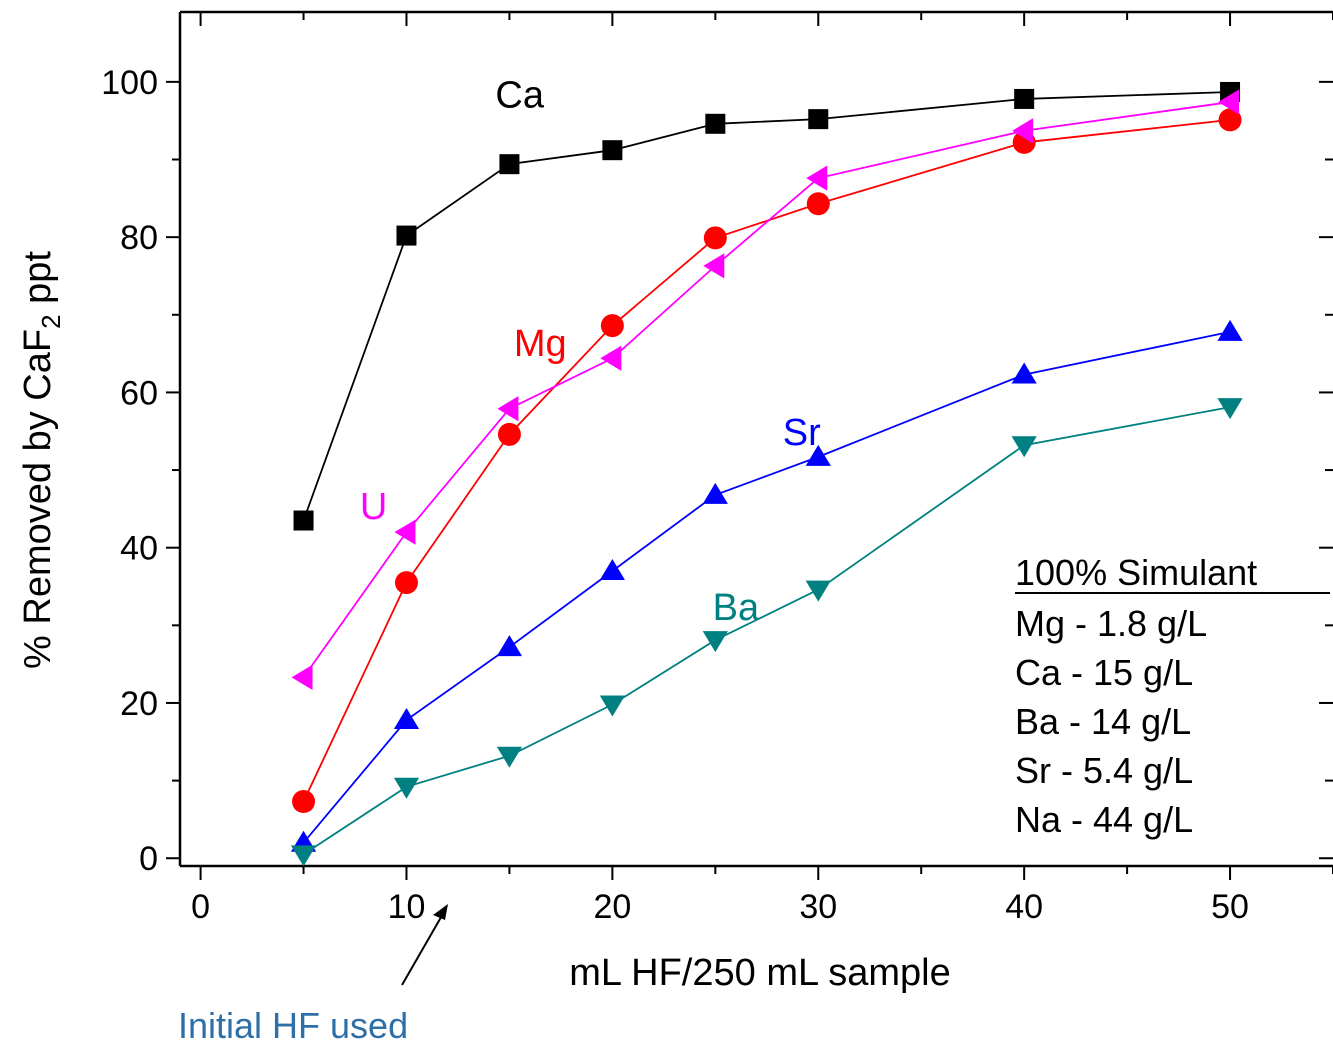 This screenshot has height=1045, width=1333. What do you see at coordinates (200, 907) in the screenshot?
I see `x-tick-label: 0` at bounding box center [200, 907].